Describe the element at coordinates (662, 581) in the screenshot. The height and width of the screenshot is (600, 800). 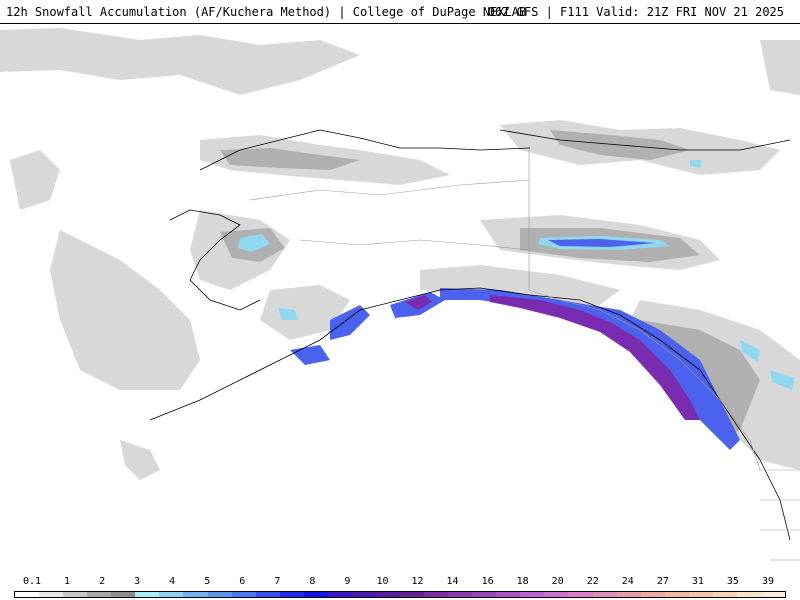
I see `legend-label: 27` at that location.